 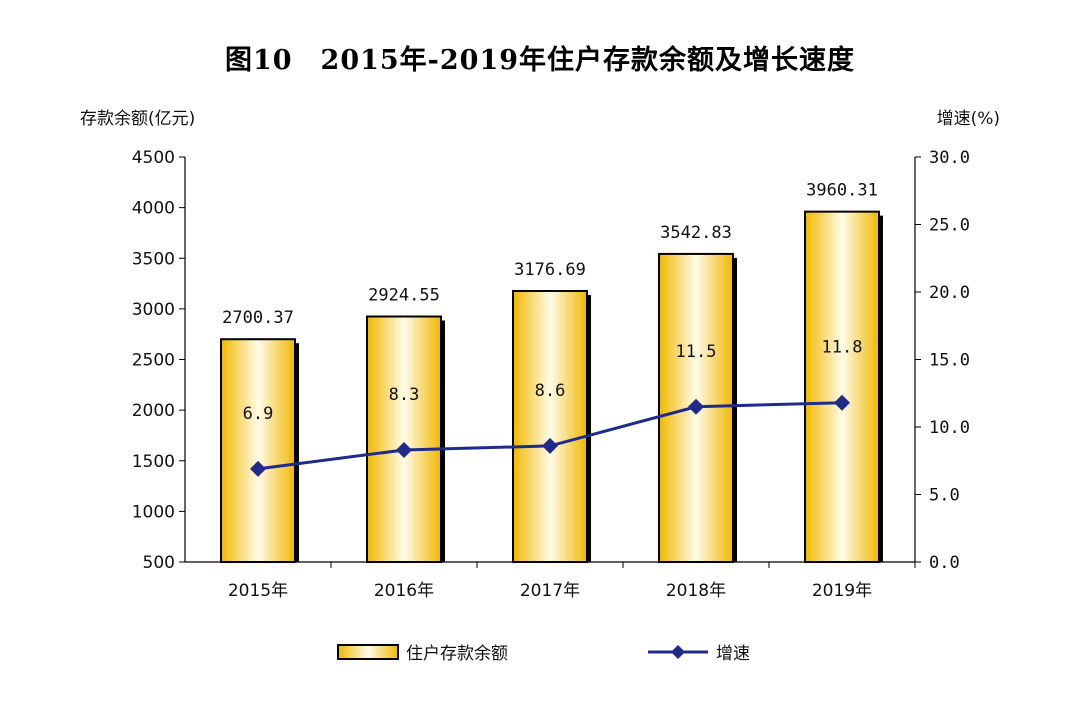 I want to click on right-tick-label: 10.0, so click(x=949, y=428).